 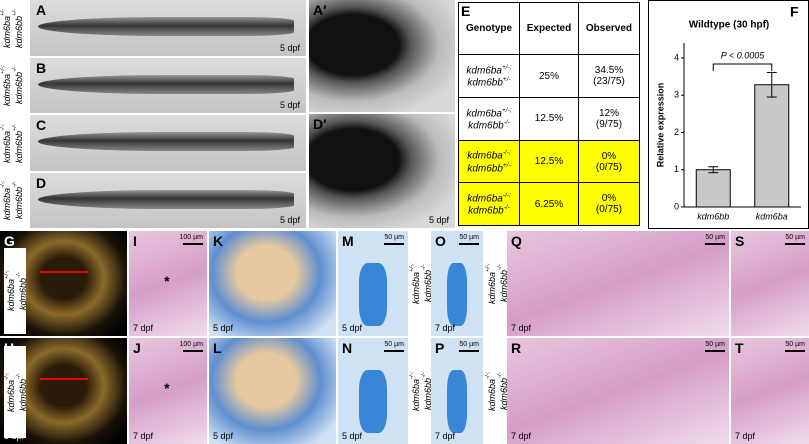 I want to click on observed-line: 0%, so click(x=609, y=199).